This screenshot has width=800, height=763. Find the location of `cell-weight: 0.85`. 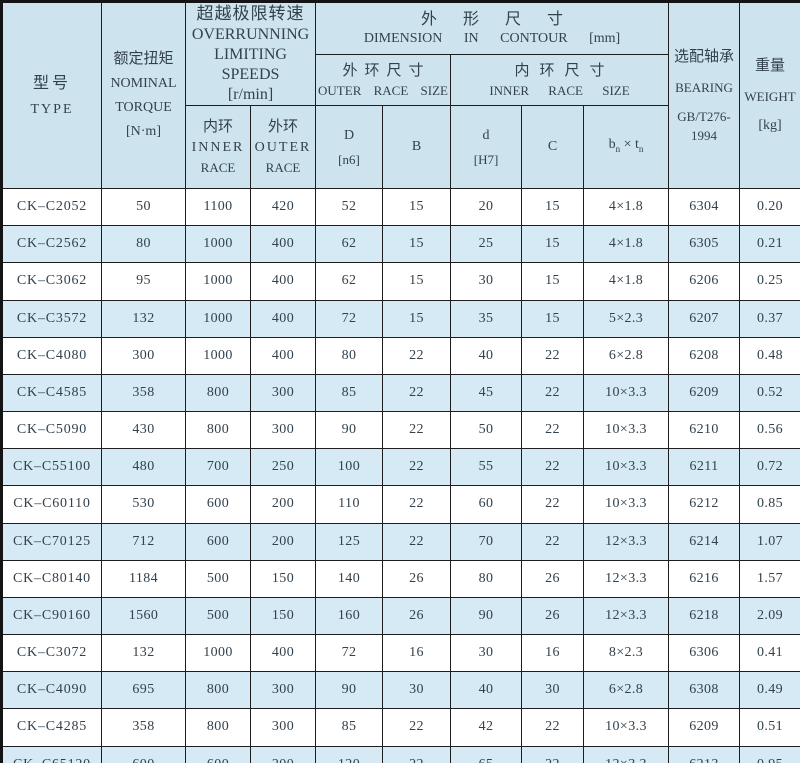

cell-weight: 0.85 is located at coordinates (769, 504).